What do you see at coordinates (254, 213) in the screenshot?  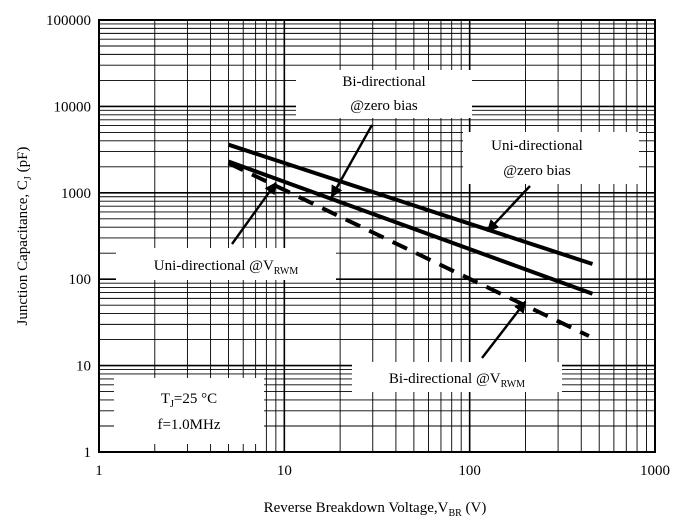 I see `uni-vrwm-label-arrow` at bounding box center [254, 213].